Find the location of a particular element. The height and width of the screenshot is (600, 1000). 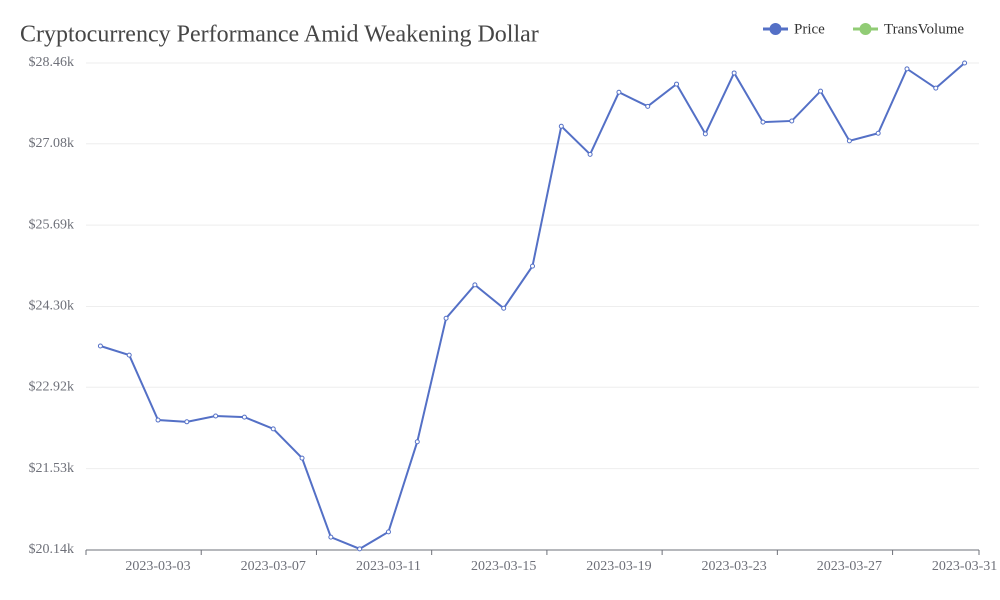

x-tick-label: 2023-03-27 is located at coordinates (849, 566).